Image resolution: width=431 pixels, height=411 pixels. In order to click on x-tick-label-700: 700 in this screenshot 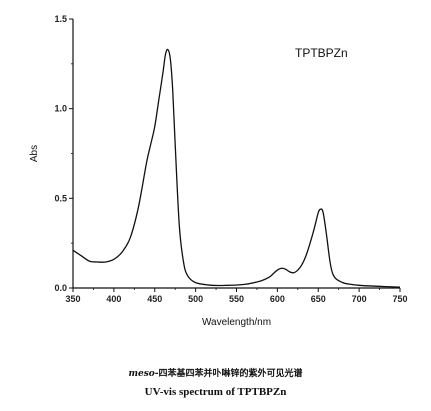, I will do `click(359, 299)`.